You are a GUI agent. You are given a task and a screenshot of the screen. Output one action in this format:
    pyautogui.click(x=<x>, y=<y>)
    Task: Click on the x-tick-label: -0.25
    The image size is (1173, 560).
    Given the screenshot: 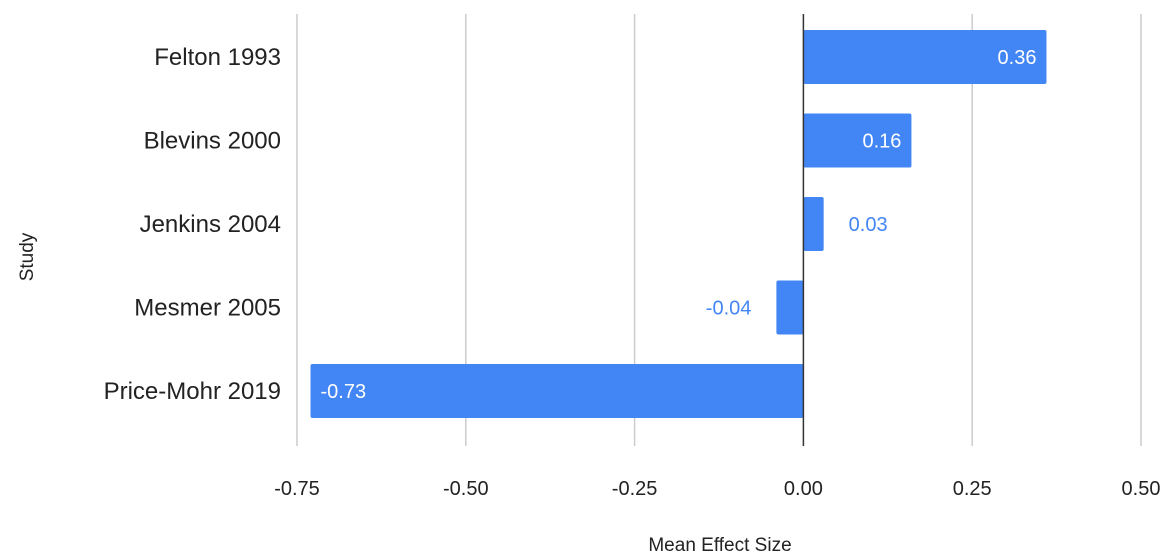 What is the action you would take?
    pyautogui.click(x=635, y=489)
    